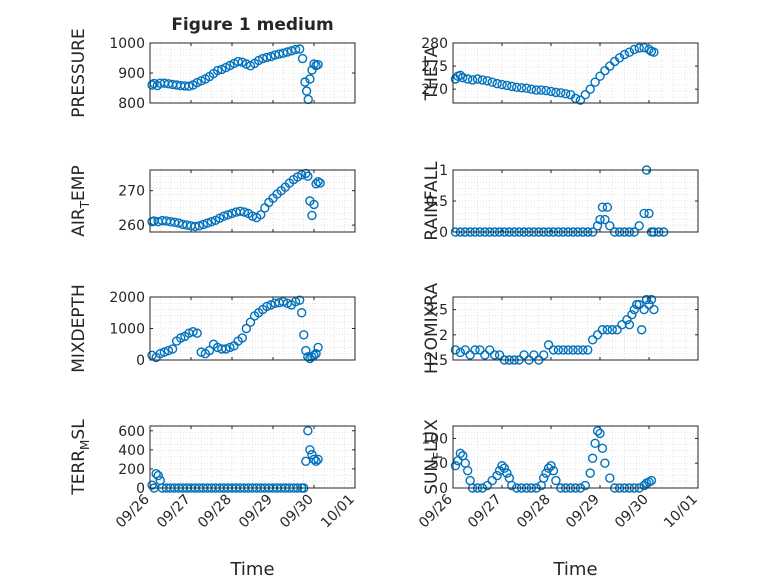 This screenshot has width=778, height=583. What do you see at coordinates (434, 44) in the screenshot?
I see `y-tick-label: 280` at bounding box center [434, 44].